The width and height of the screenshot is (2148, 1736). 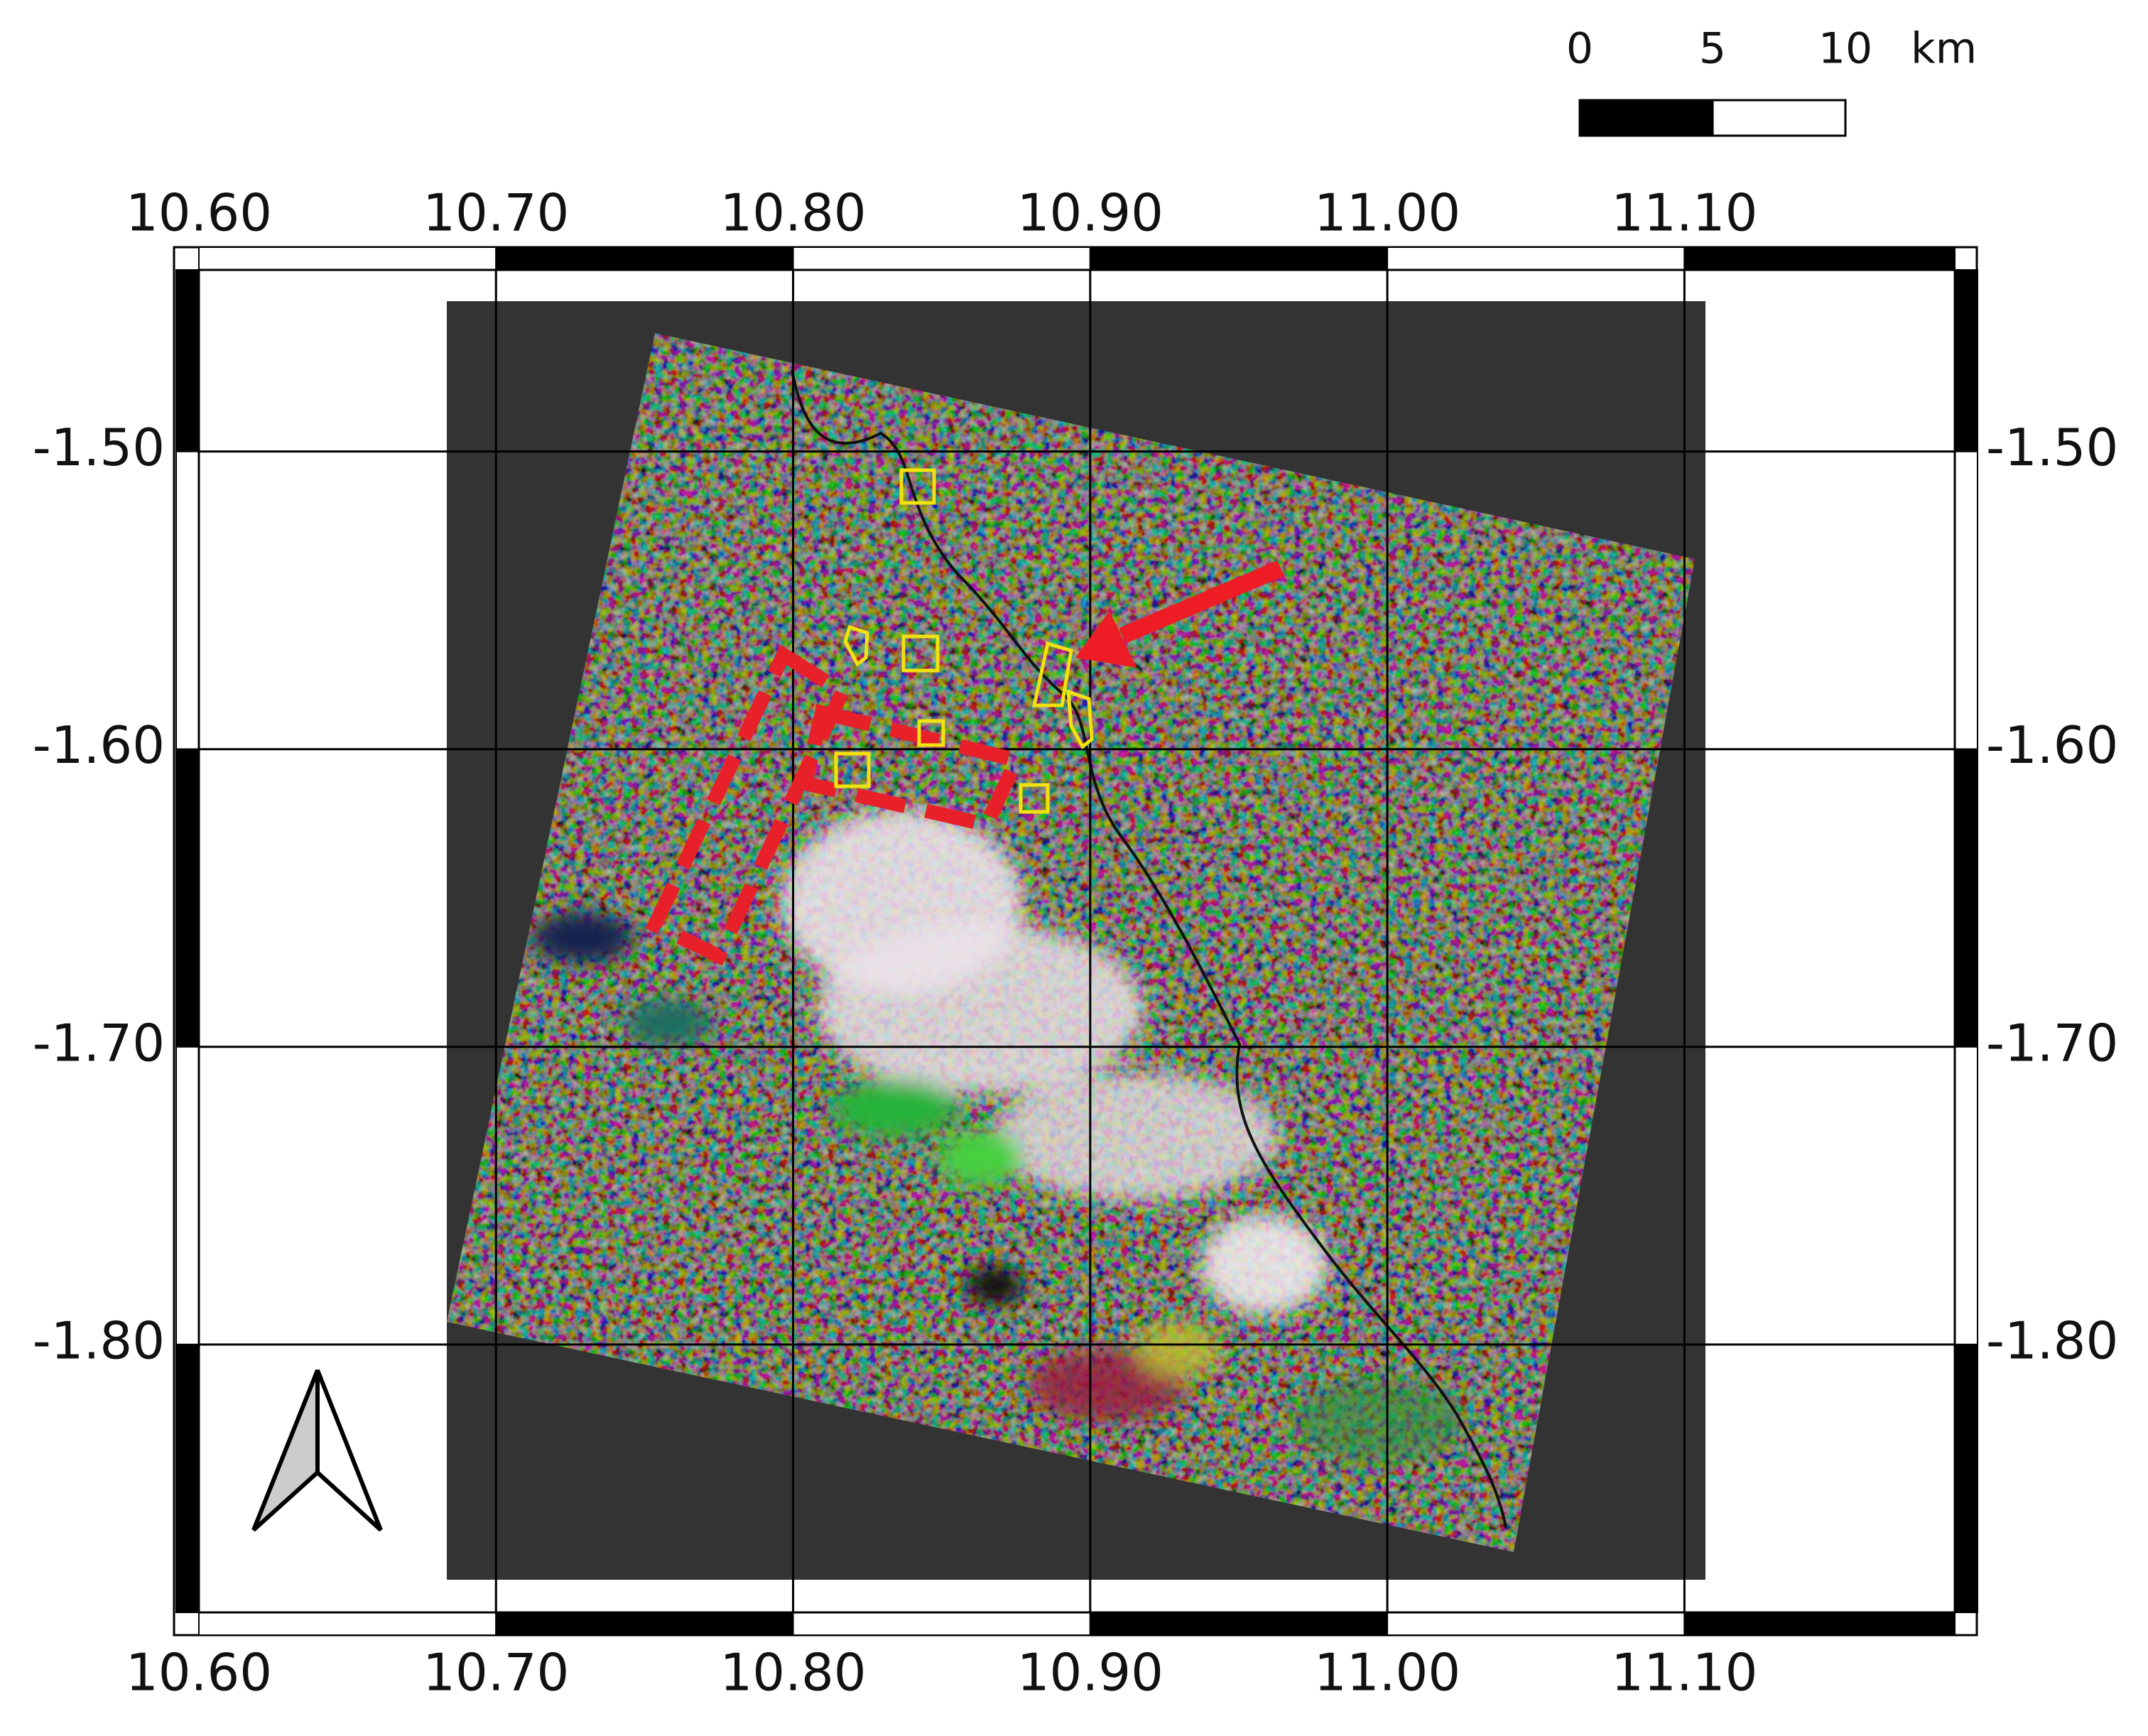 What do you see at coordinates (317, 1450) in the screenshot?
I see `north-arrow` at bounding box center [317, 1450].